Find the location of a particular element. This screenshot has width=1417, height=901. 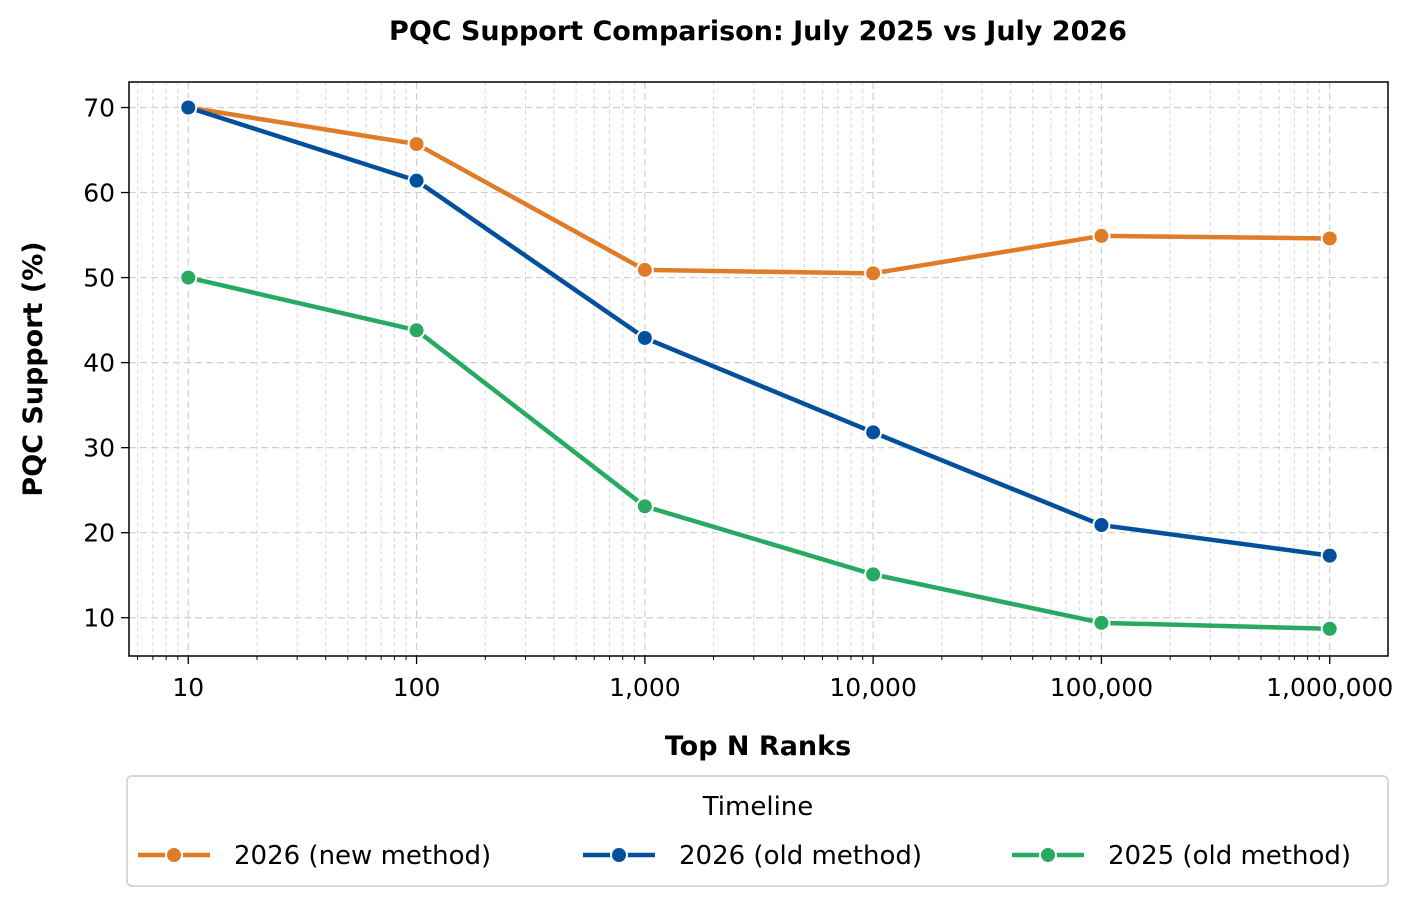

legend-label: 2026 (old method) is located at coordinates (800, 856).